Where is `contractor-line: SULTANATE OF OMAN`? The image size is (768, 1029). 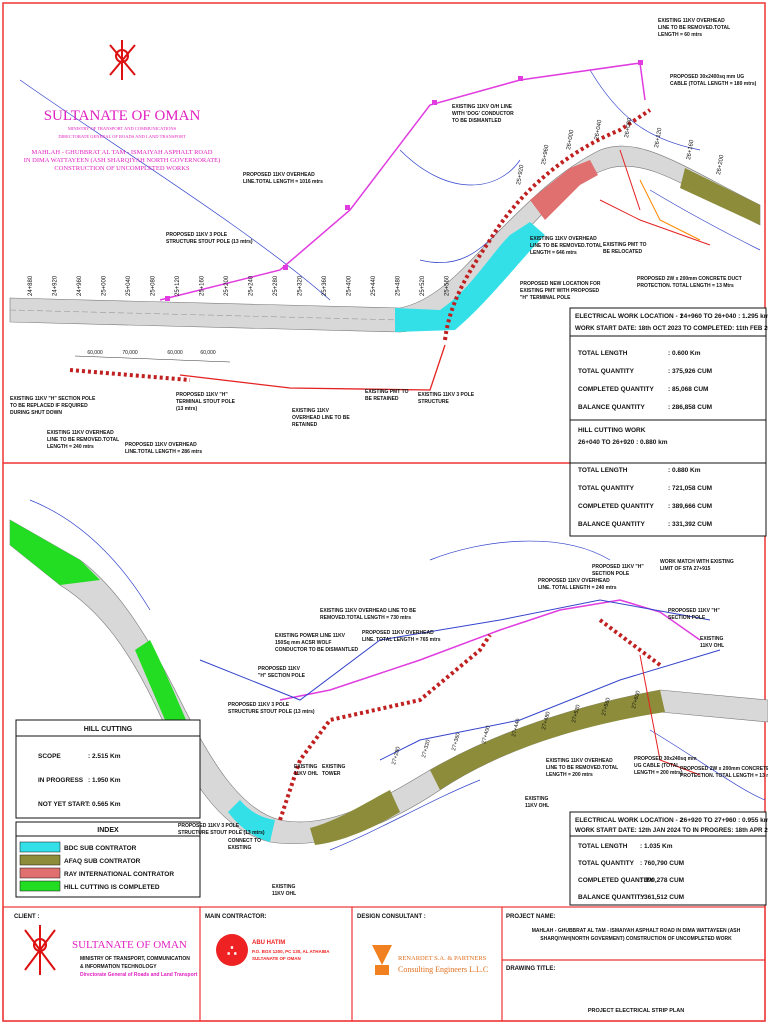 contractor-line: SULTANATE OF OMAN is located at coordinates (276, 958).